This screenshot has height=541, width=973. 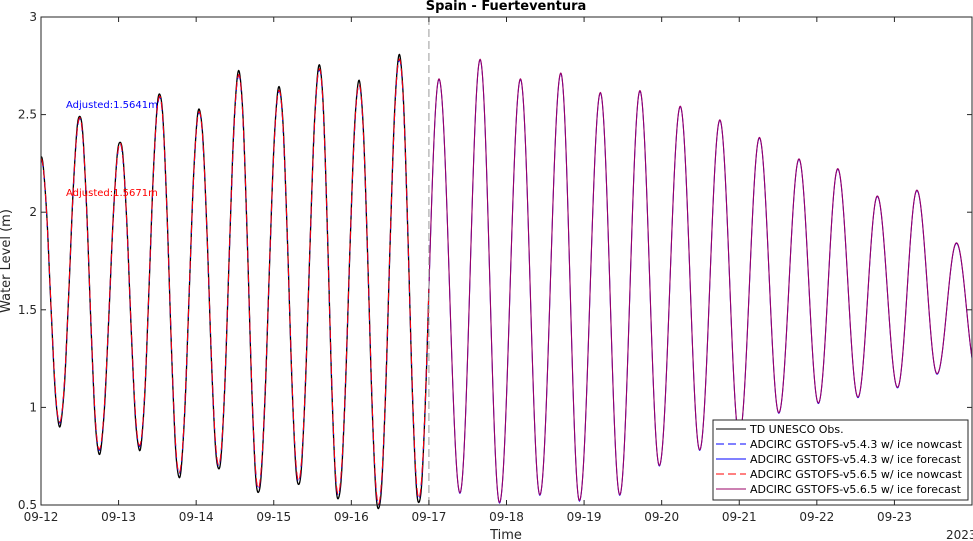 I want to click on x-tick-label: 09-12, so click(x=41, y=517).